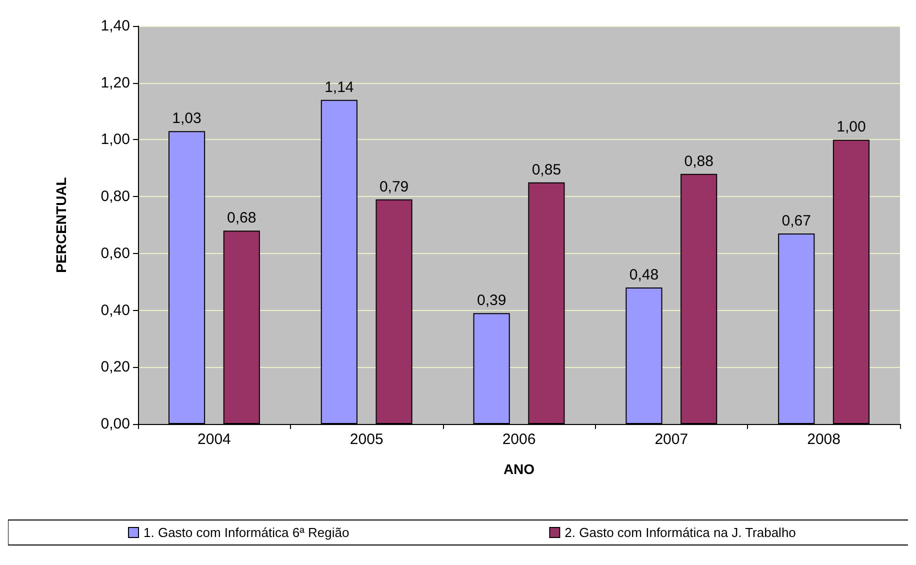 The width and height of the screenshot is (916, 565). I want to click on y-tick-label: 1,20, so click(115, 83).